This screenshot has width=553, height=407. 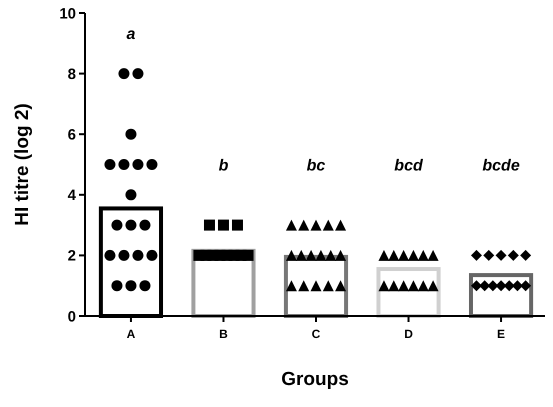 What do you see at coordinates (316, 166) in the screenshot?
I see `annotation: bc` at bounding box center [316, 166].